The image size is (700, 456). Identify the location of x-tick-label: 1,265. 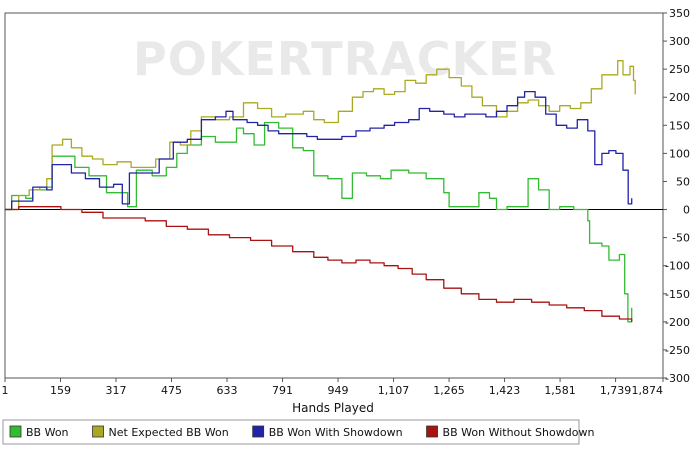
(449, 390).